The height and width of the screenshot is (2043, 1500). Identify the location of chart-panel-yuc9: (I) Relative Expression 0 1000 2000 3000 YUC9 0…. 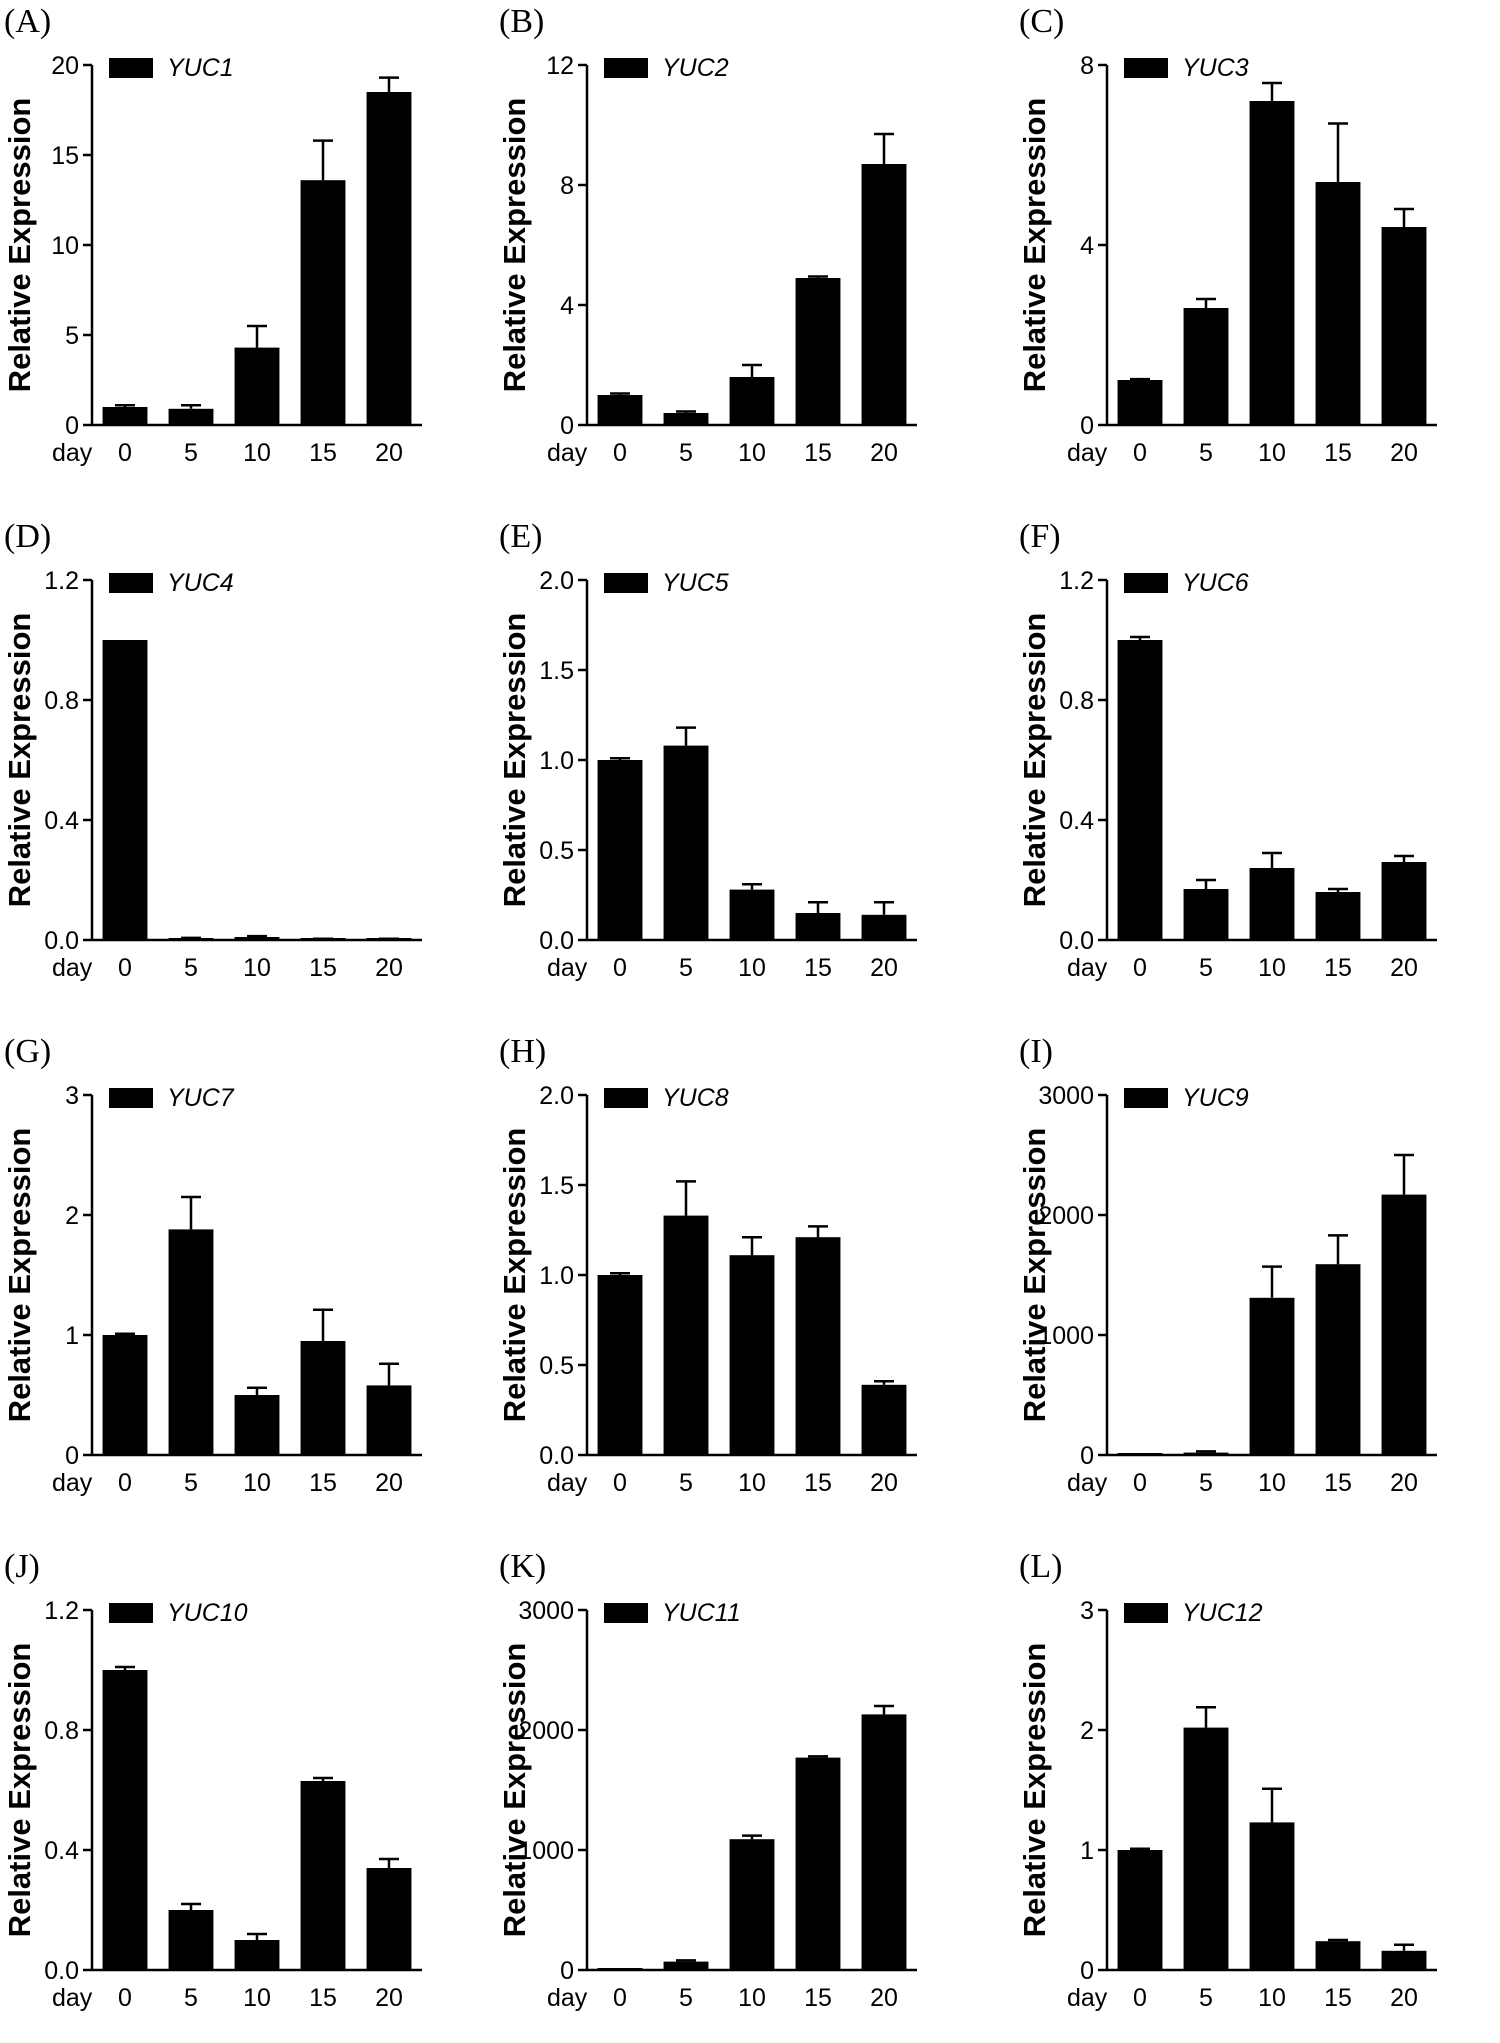
(1227, 1265).